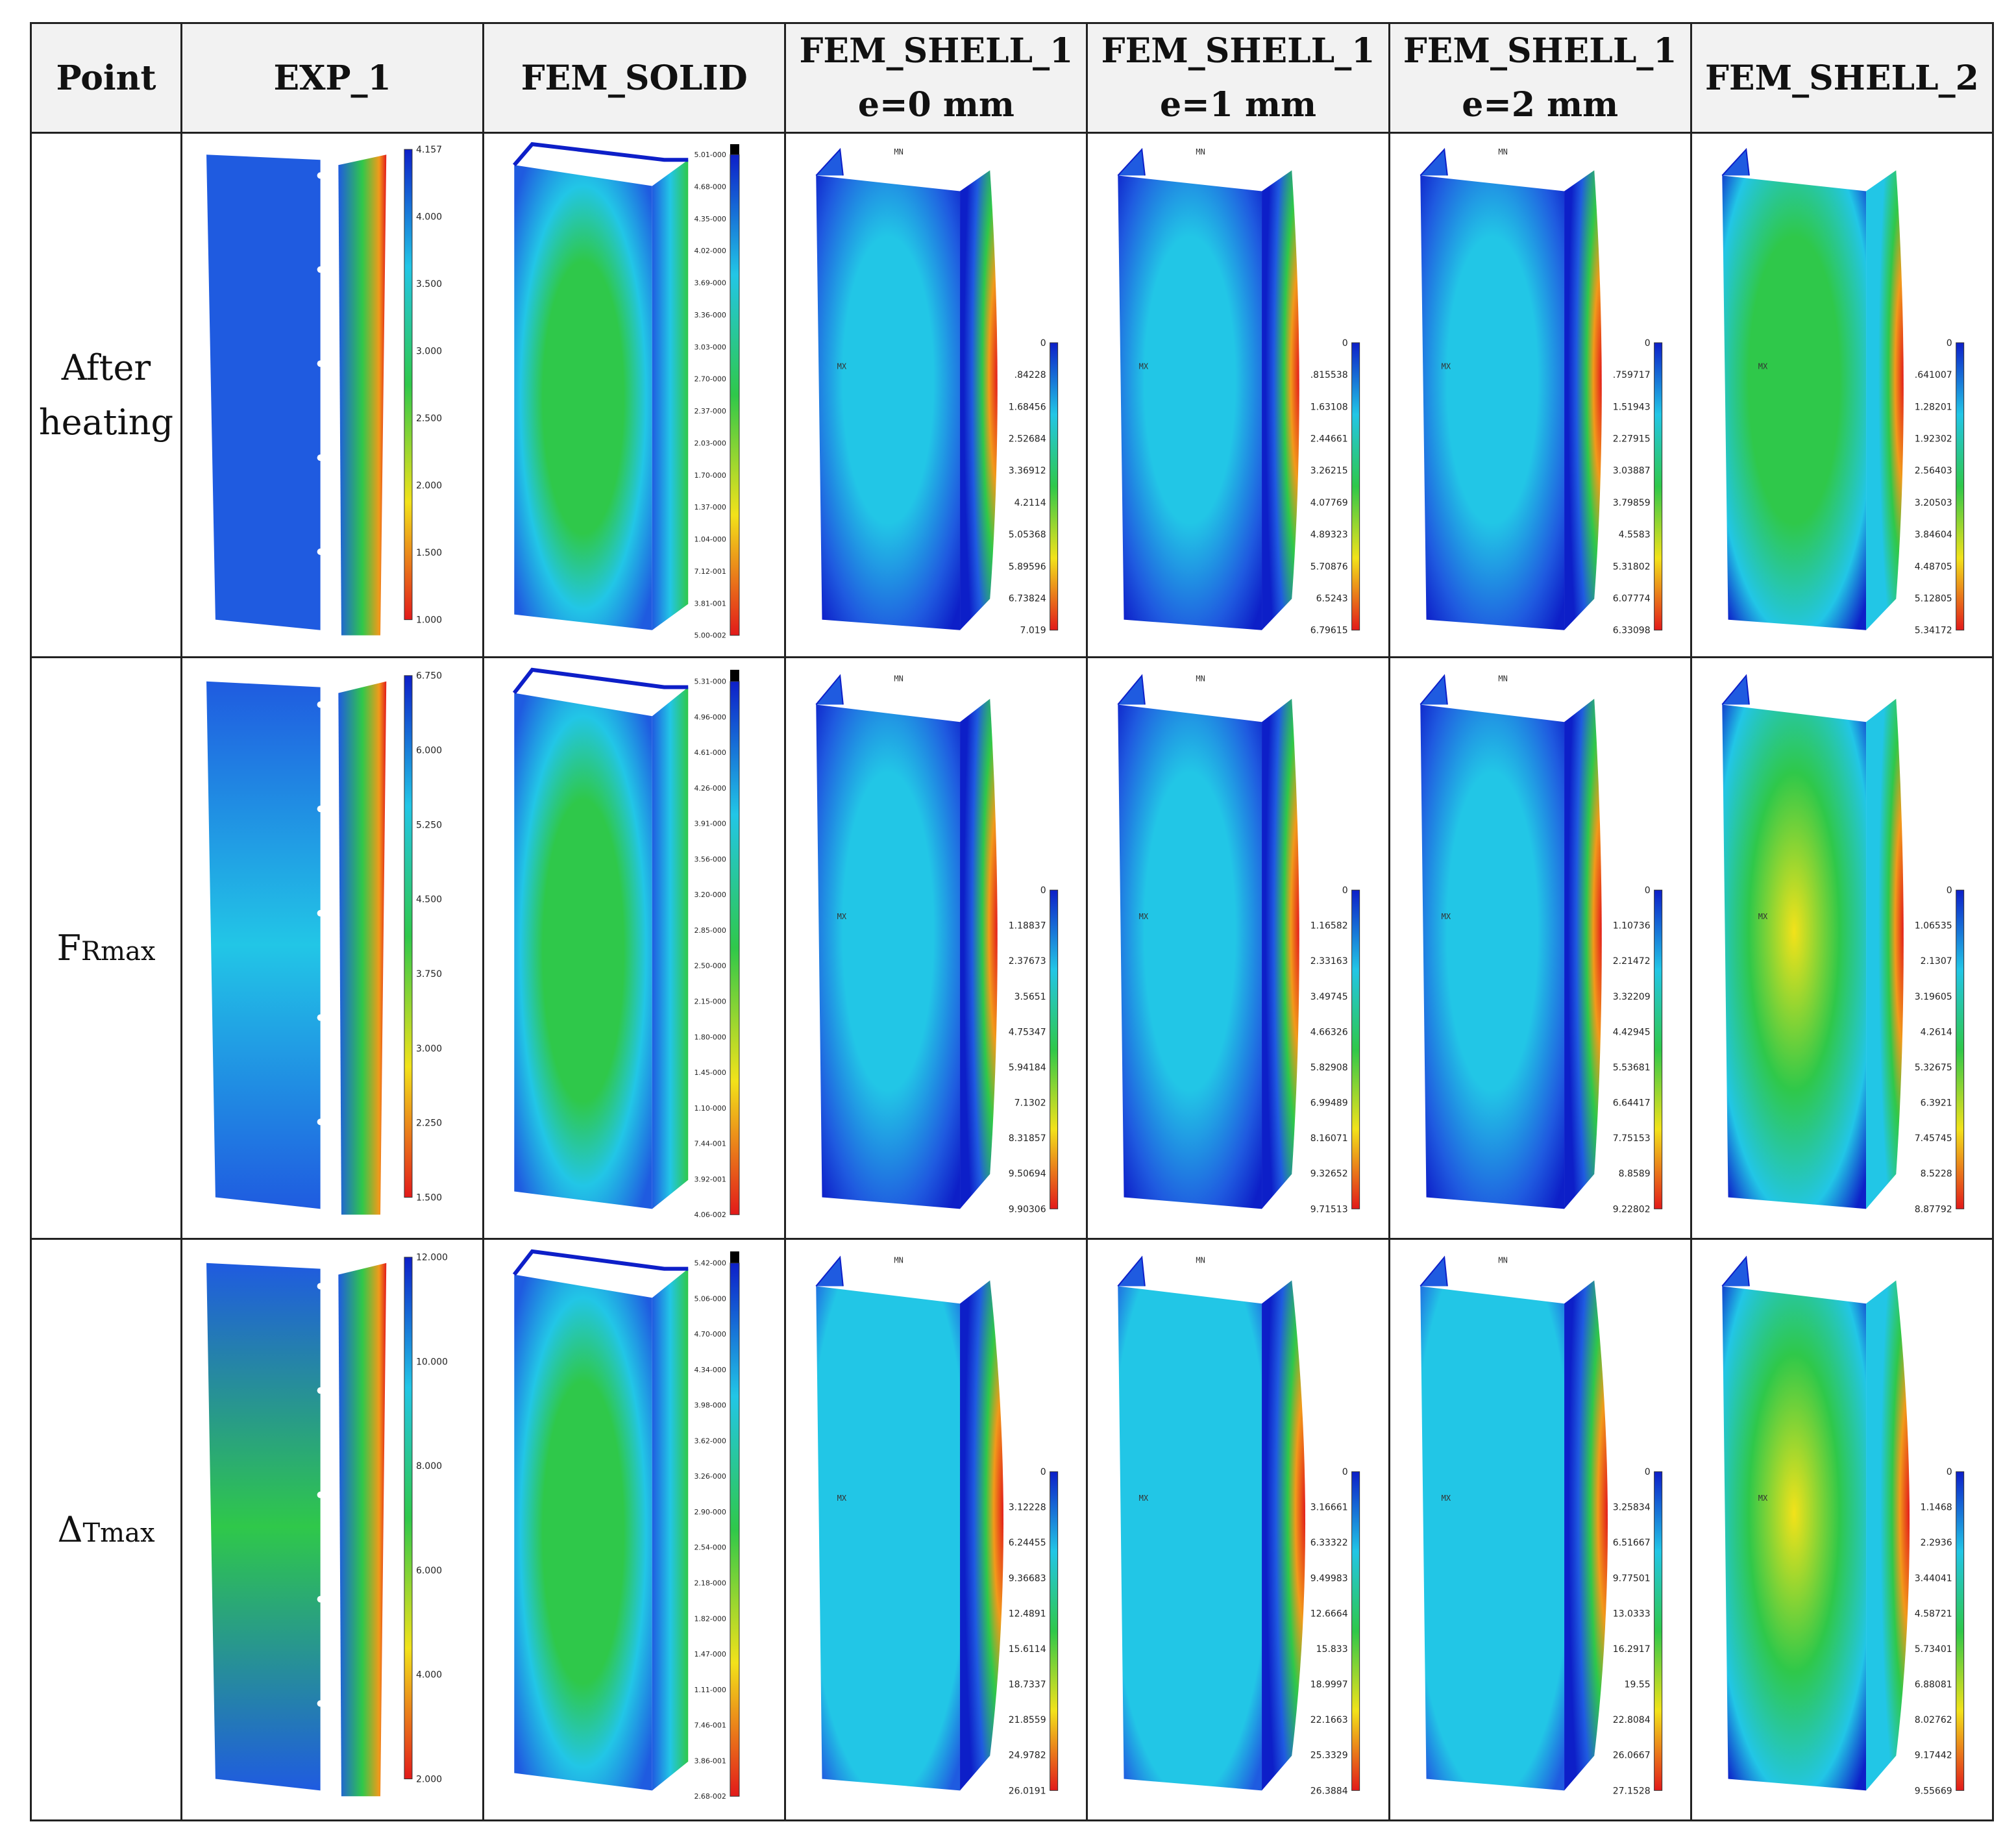 This screenshot has height=1837, width=2016. Describe the element at coordinates (1329, 439) in the screenshot. I see `scale-tick-label: 2.44661` at that location.